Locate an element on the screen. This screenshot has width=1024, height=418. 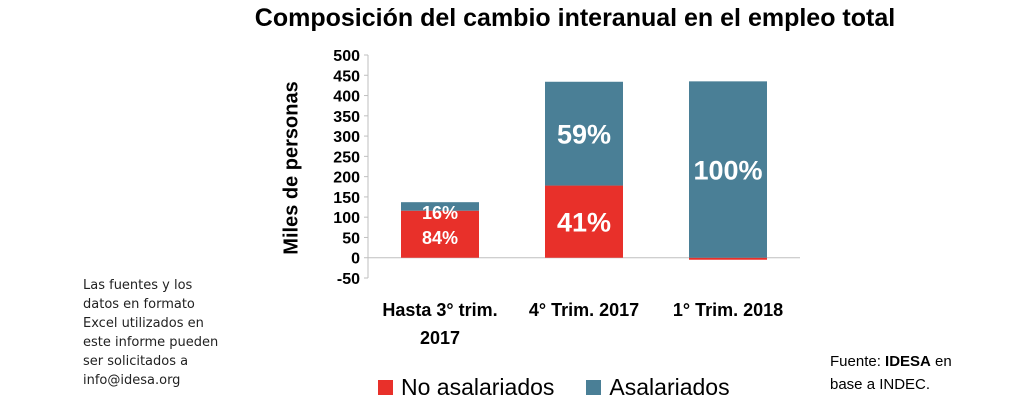
x-tick-label: Hasta 3° trim. 2017 is located at coordinates (440, 324).